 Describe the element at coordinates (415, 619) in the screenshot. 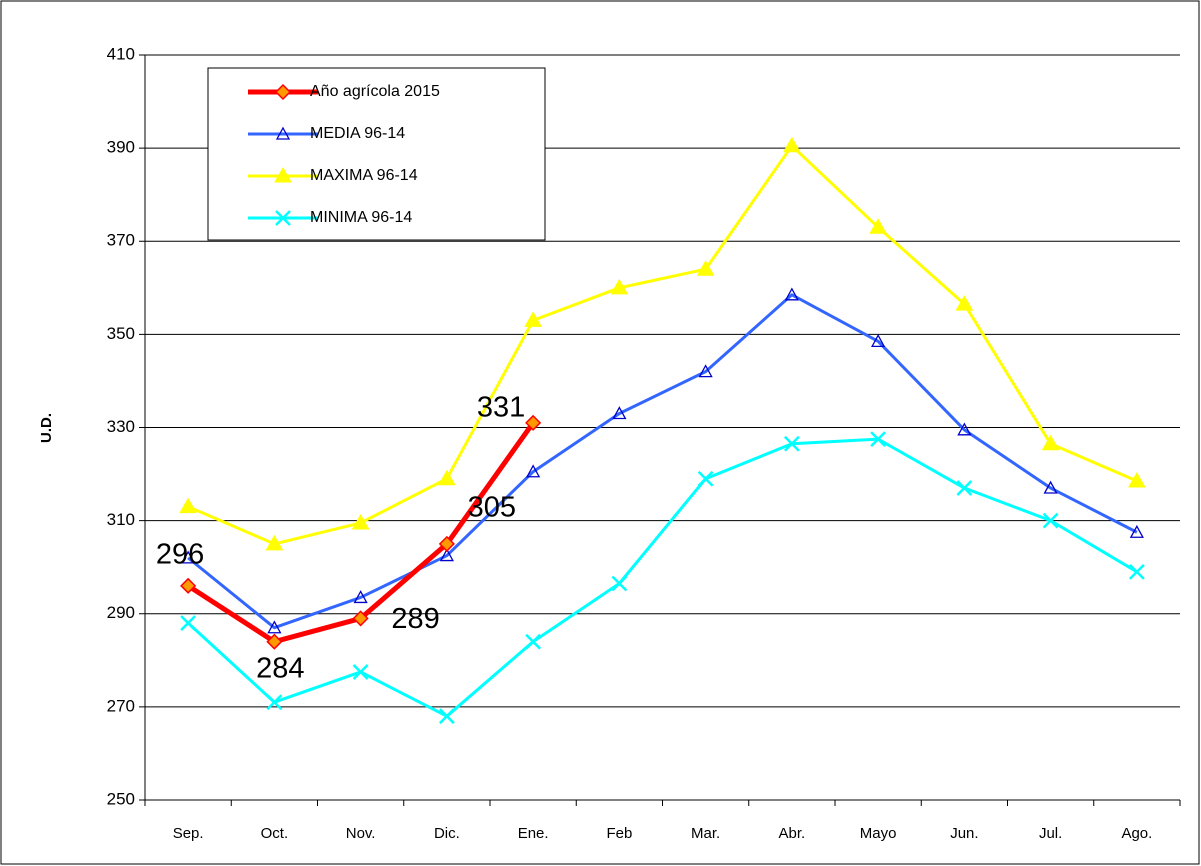

I see `data-label: 289` at that location.